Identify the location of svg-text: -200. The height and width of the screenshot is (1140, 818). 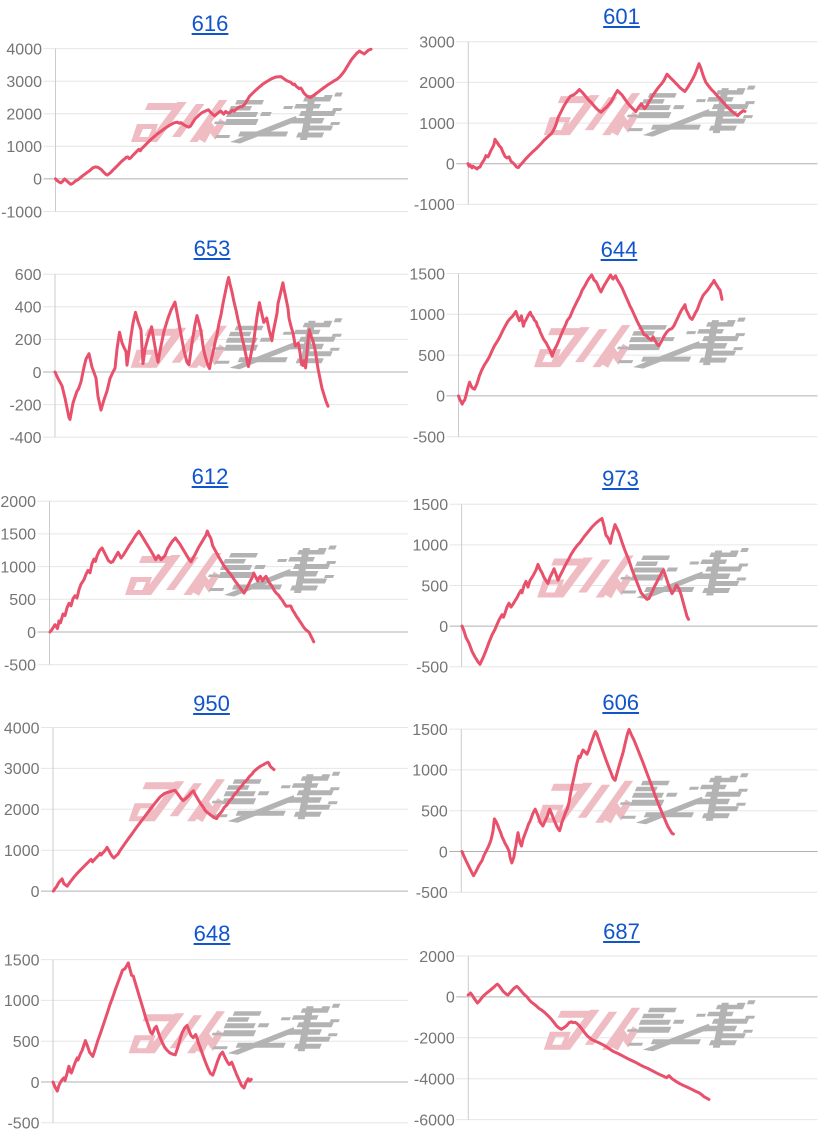
(25, 405).